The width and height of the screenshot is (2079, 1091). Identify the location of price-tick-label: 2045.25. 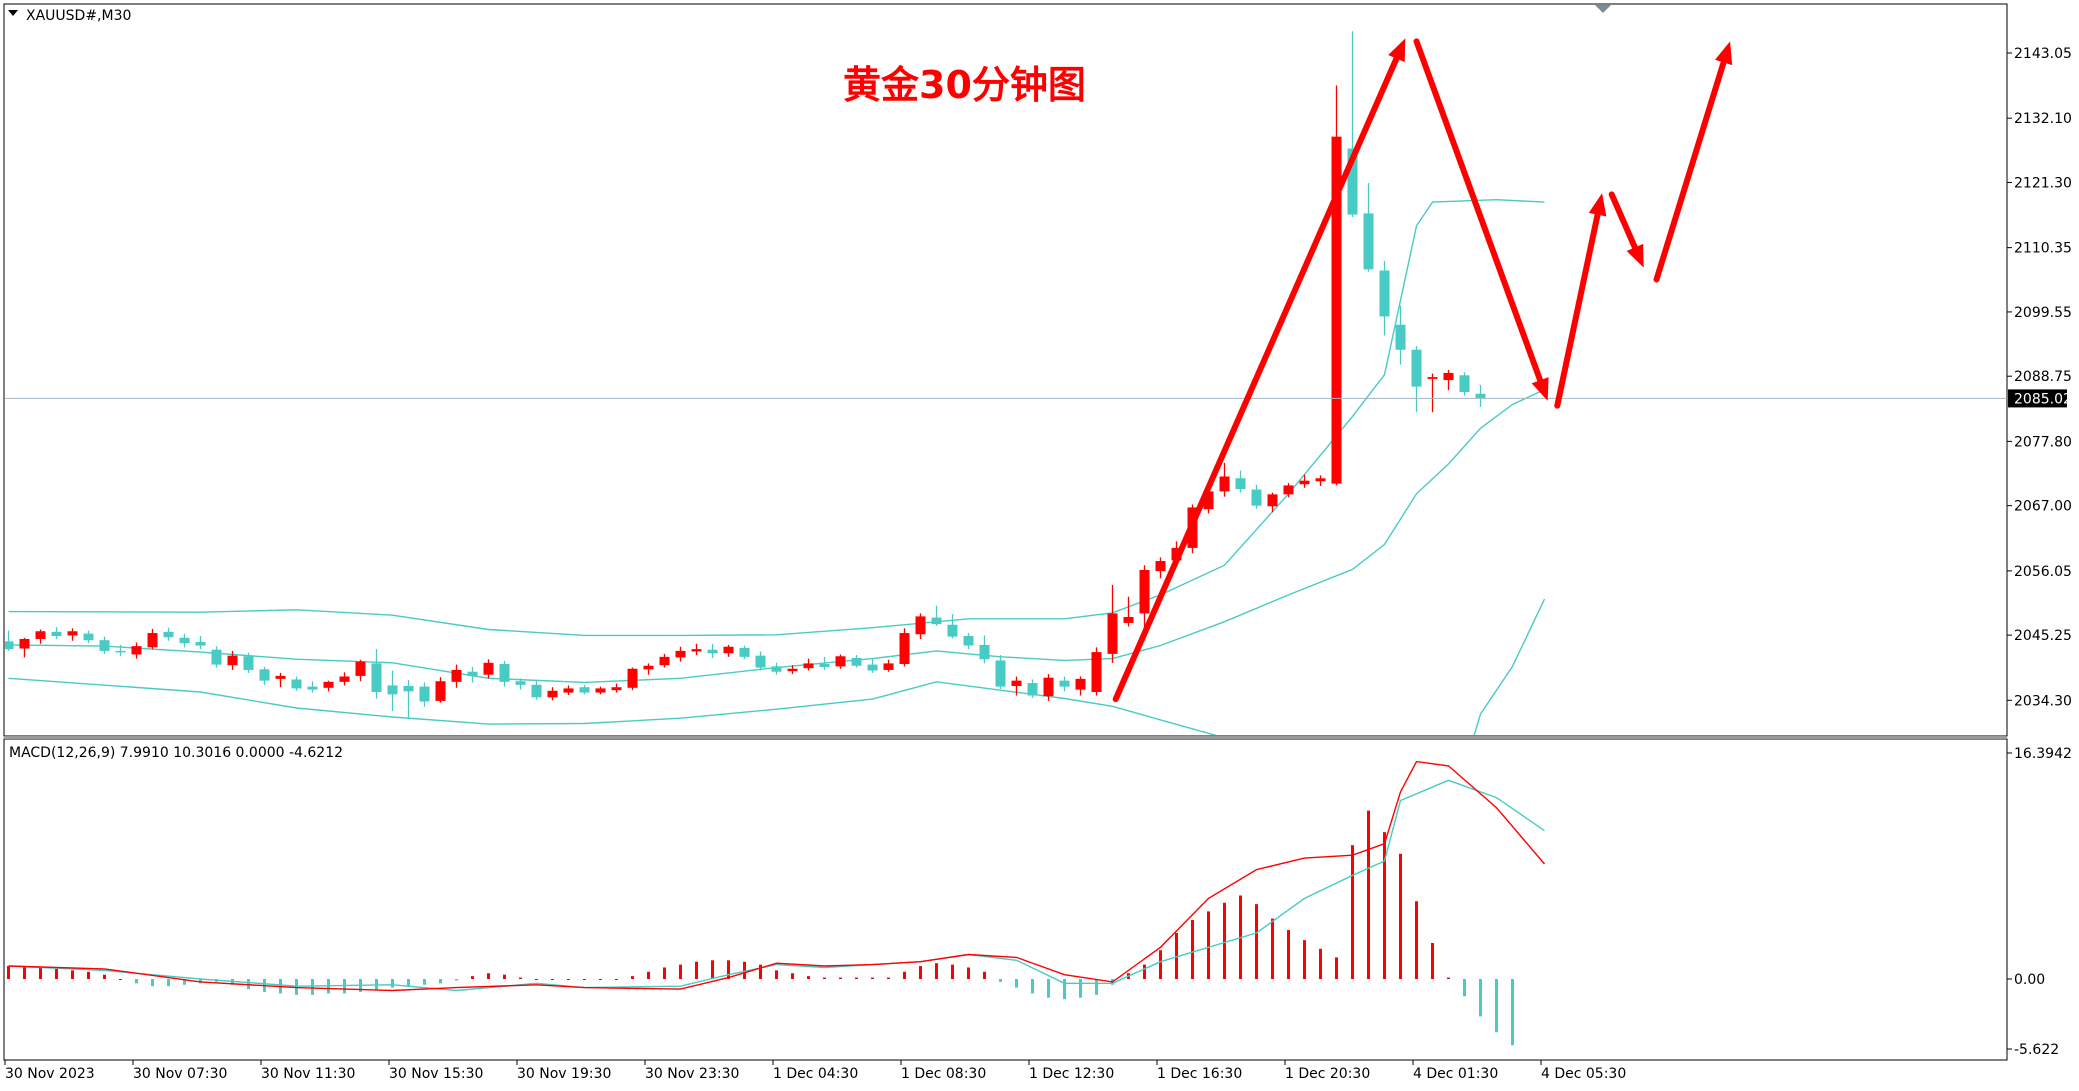
(2043, 636).